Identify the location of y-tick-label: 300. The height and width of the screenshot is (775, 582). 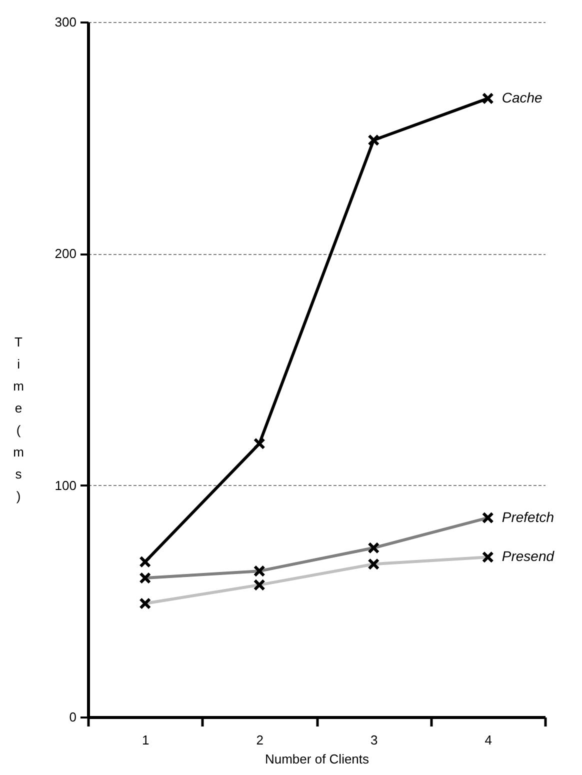
(65, 22).